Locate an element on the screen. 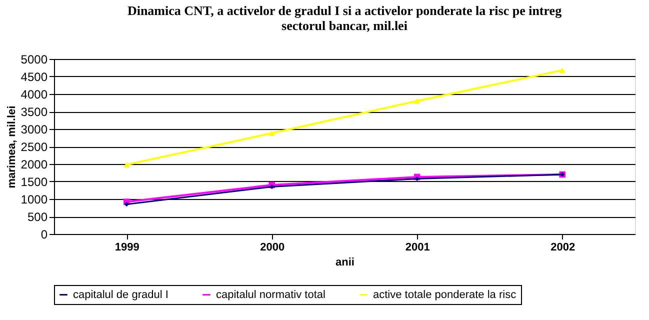 The image size is (649, 320). y-axis-title: marimea, mil.lei is located at coordinates (12, 147).